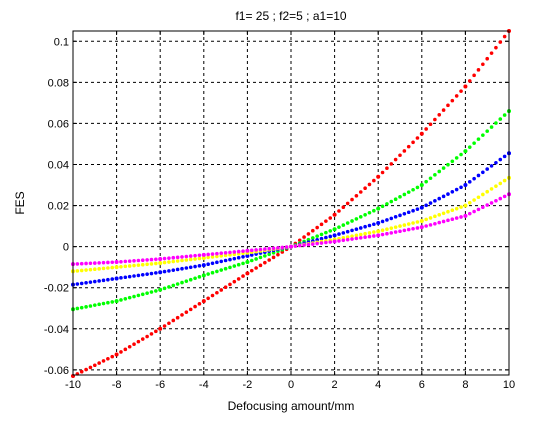 The image size is (560, 425). Describe the element at coordinates (58, 165) in the screenshot. I see `y-tick-label: 0.04` at that location.